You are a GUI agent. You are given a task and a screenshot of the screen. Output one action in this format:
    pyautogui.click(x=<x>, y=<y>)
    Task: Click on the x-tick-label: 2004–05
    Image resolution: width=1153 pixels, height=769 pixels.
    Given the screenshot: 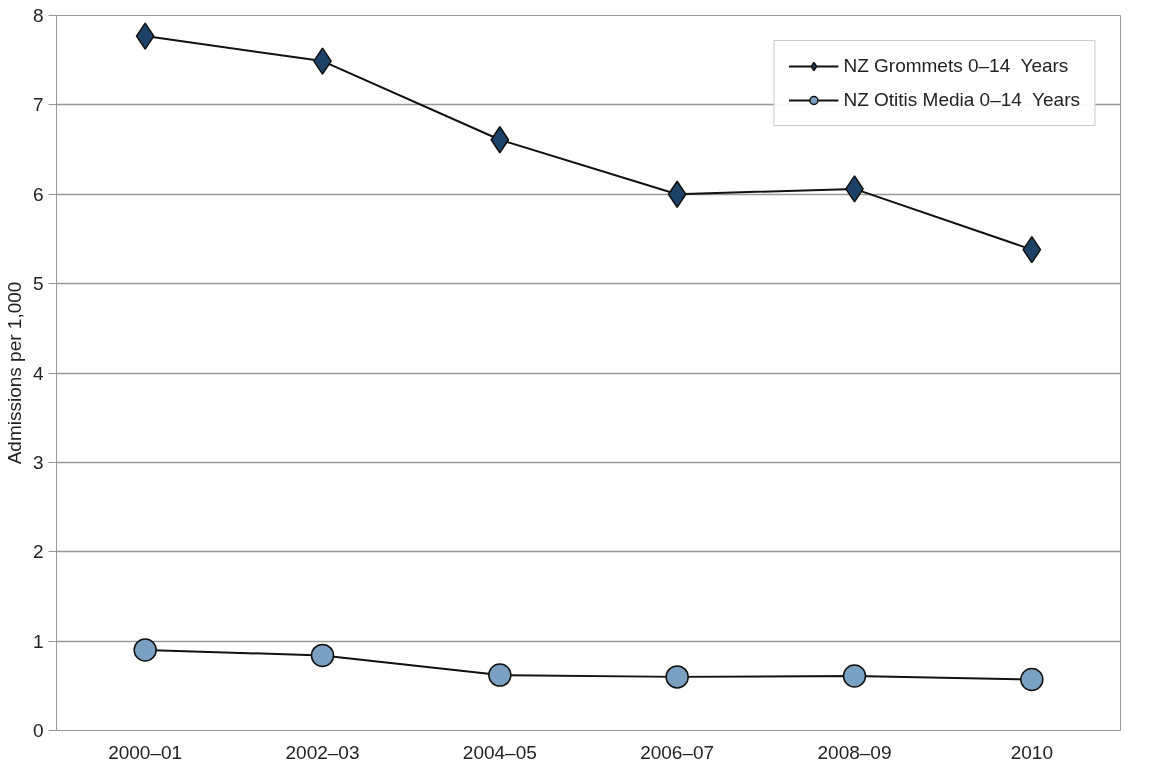 What is the action you would take?
    pyautogui.click(x=499, y=752)
    